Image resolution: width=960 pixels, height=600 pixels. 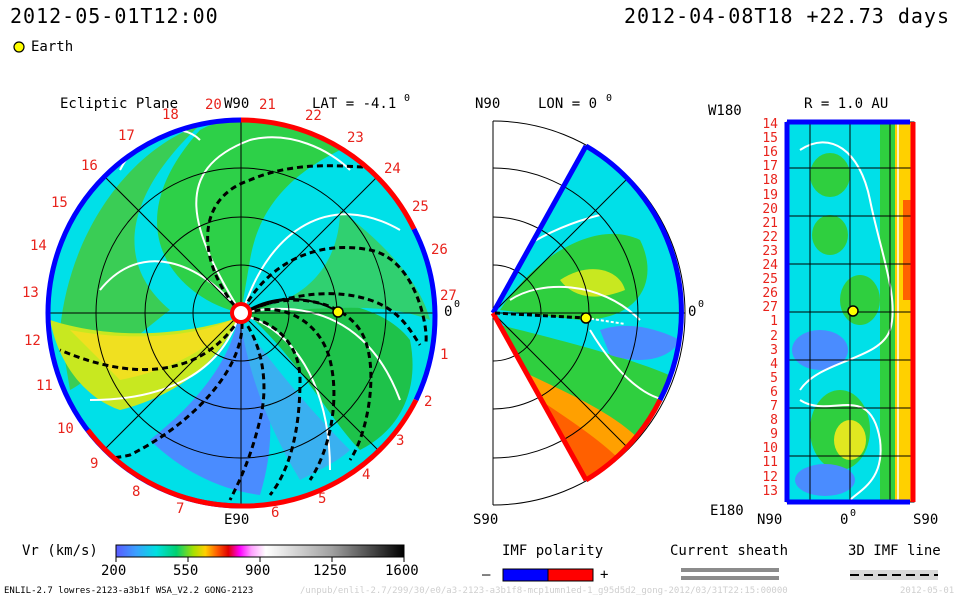 What do you see at coordinates (540, 315) in the screenshot?
I see `meridional-imf-line` at bounding box center [540, 315].